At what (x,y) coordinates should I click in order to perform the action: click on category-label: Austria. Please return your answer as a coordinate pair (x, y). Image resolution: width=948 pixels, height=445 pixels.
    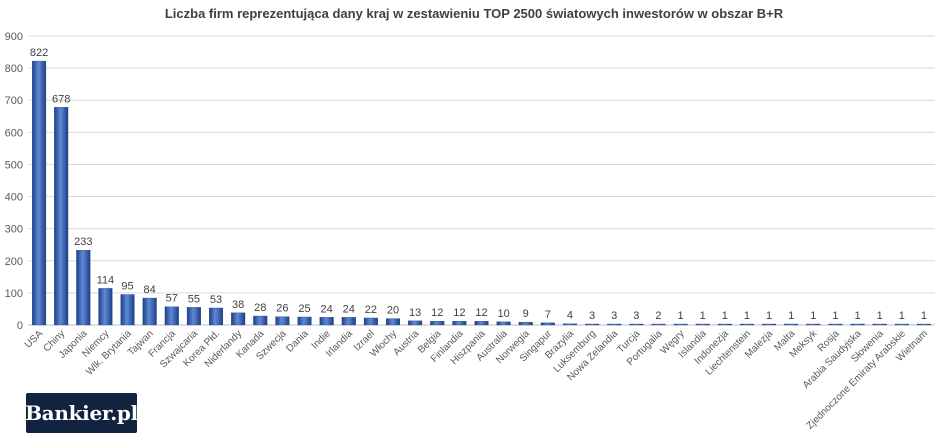
    Looking at the image, I should click on (406, 343).